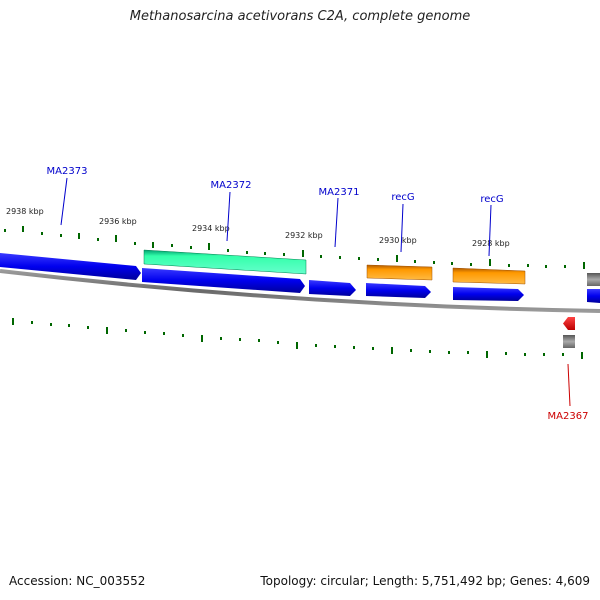  What do you see at coordinates (67, 171) in the screenshot?
I see `gene-label: MA2373` at bounding box center [67, 171].